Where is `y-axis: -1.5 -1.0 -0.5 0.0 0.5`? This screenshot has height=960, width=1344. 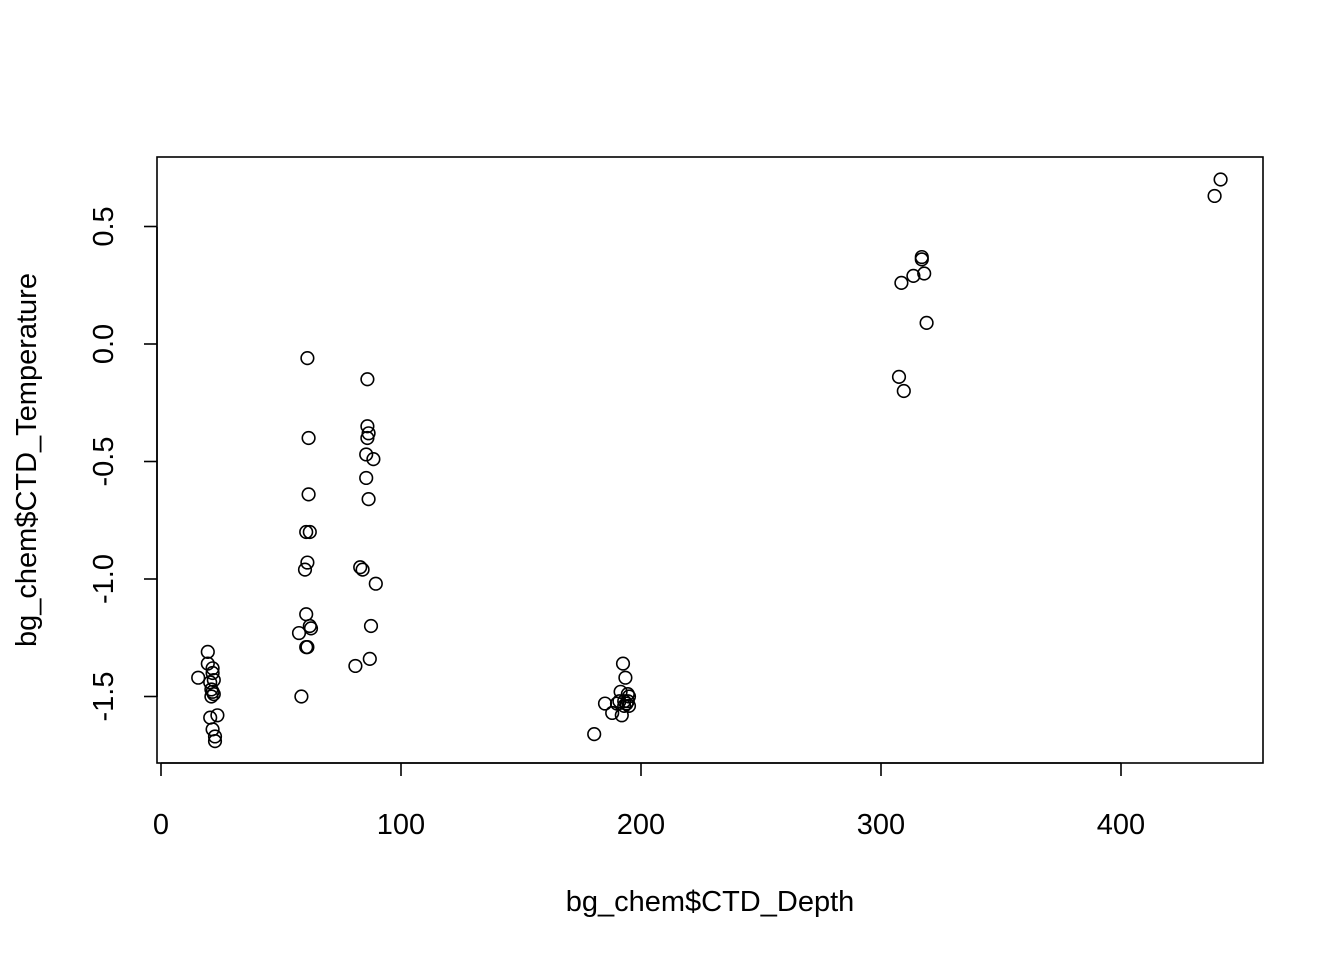
y-axis: -1.5 -1.0 -0.5 0.0 0.5 is located at coordinates (123, 464).